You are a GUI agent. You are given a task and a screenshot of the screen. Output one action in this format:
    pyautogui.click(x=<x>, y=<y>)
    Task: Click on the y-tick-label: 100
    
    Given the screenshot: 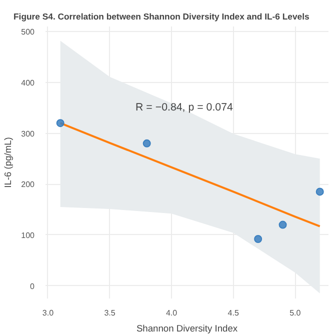 What is the action you would take?
    pyautogui.click(x=28, y=235)
    